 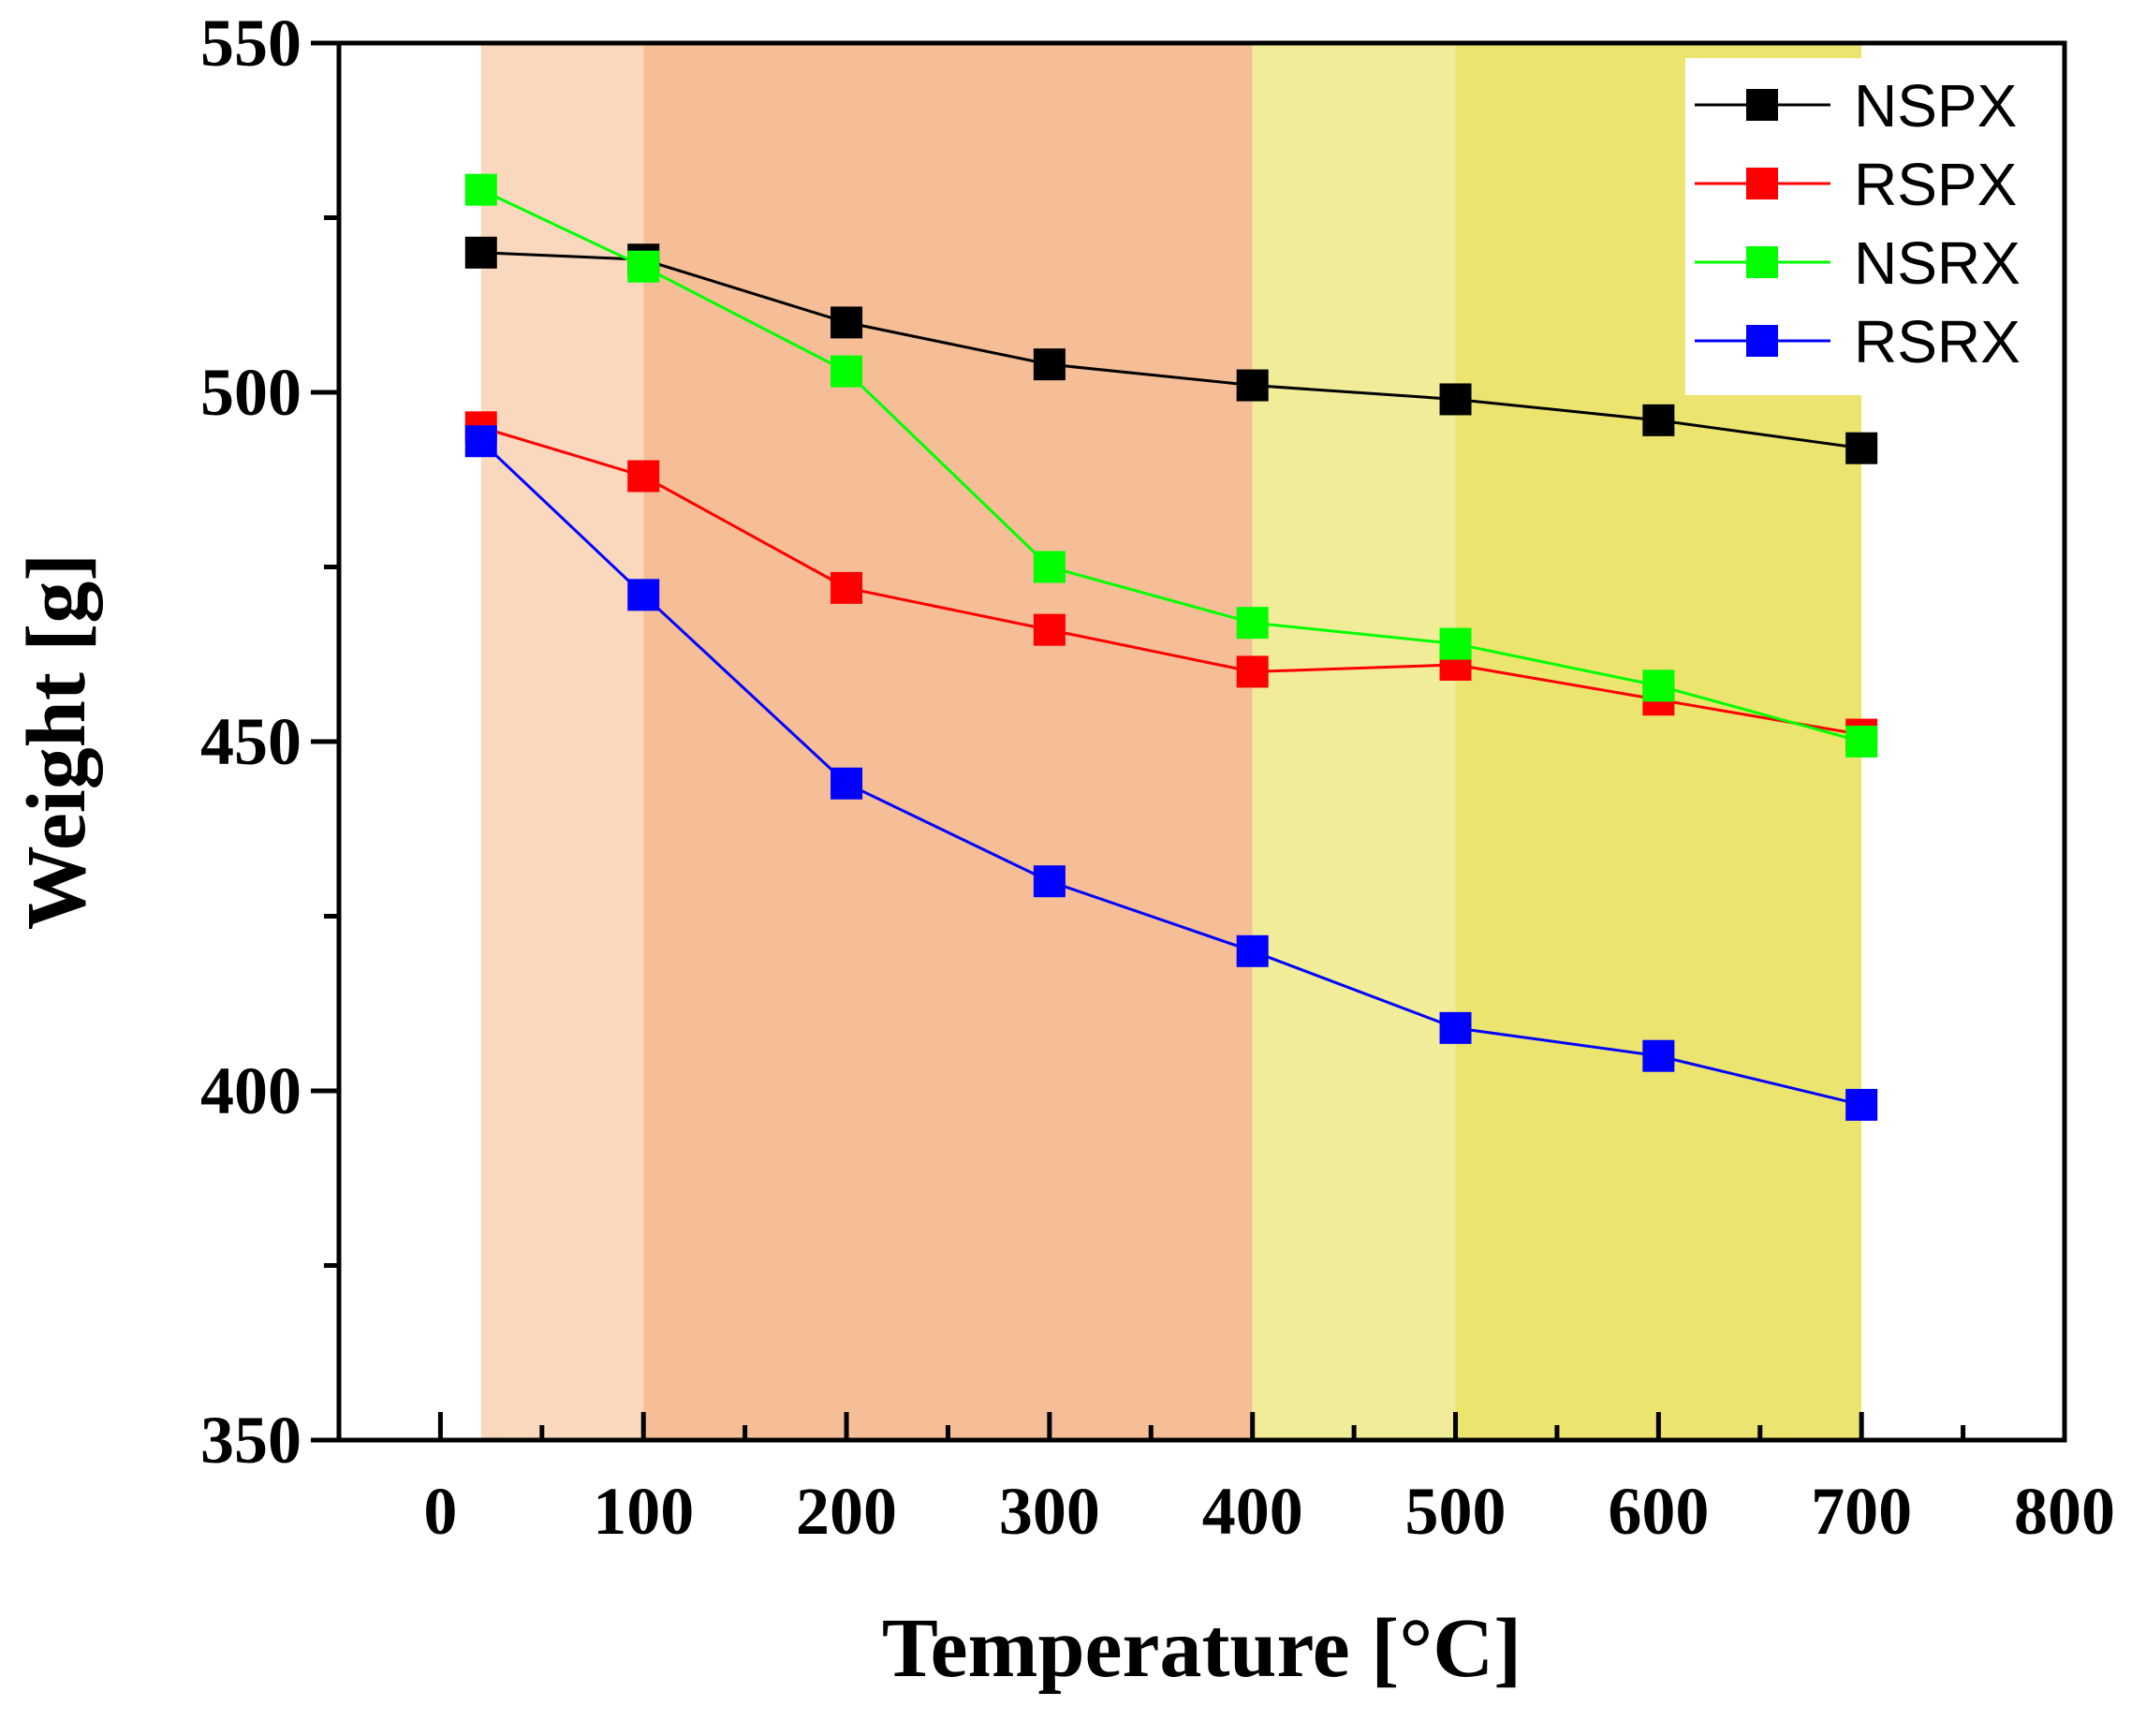 I want to click on legend-item-nspx: NSPX, so click(x=1856, y=106).